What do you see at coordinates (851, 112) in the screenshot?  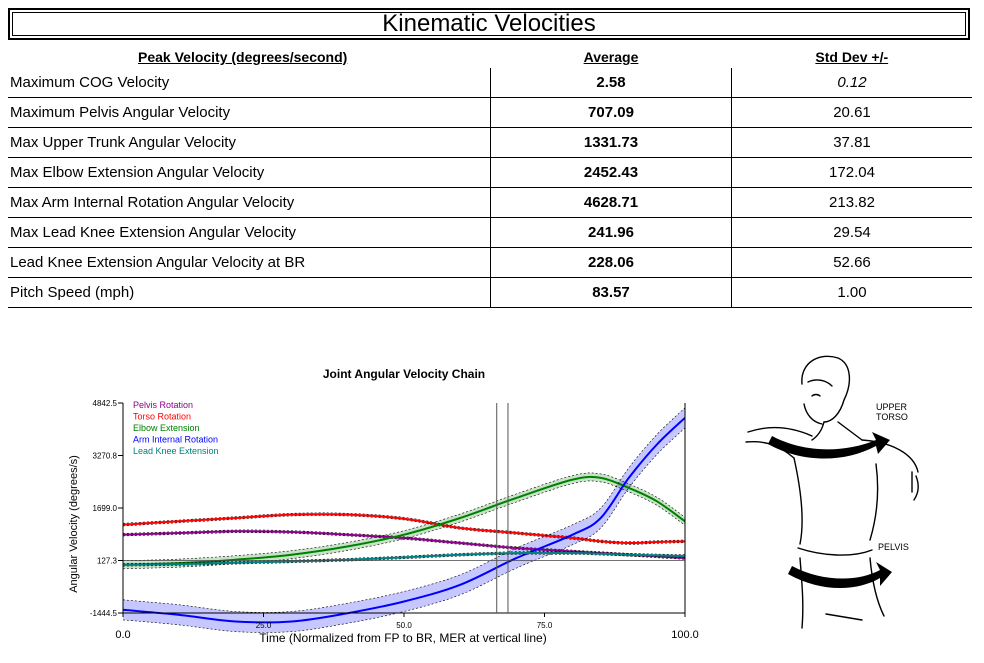 I see `row-std-dev: 20.61` at bounding box center [851, 112].